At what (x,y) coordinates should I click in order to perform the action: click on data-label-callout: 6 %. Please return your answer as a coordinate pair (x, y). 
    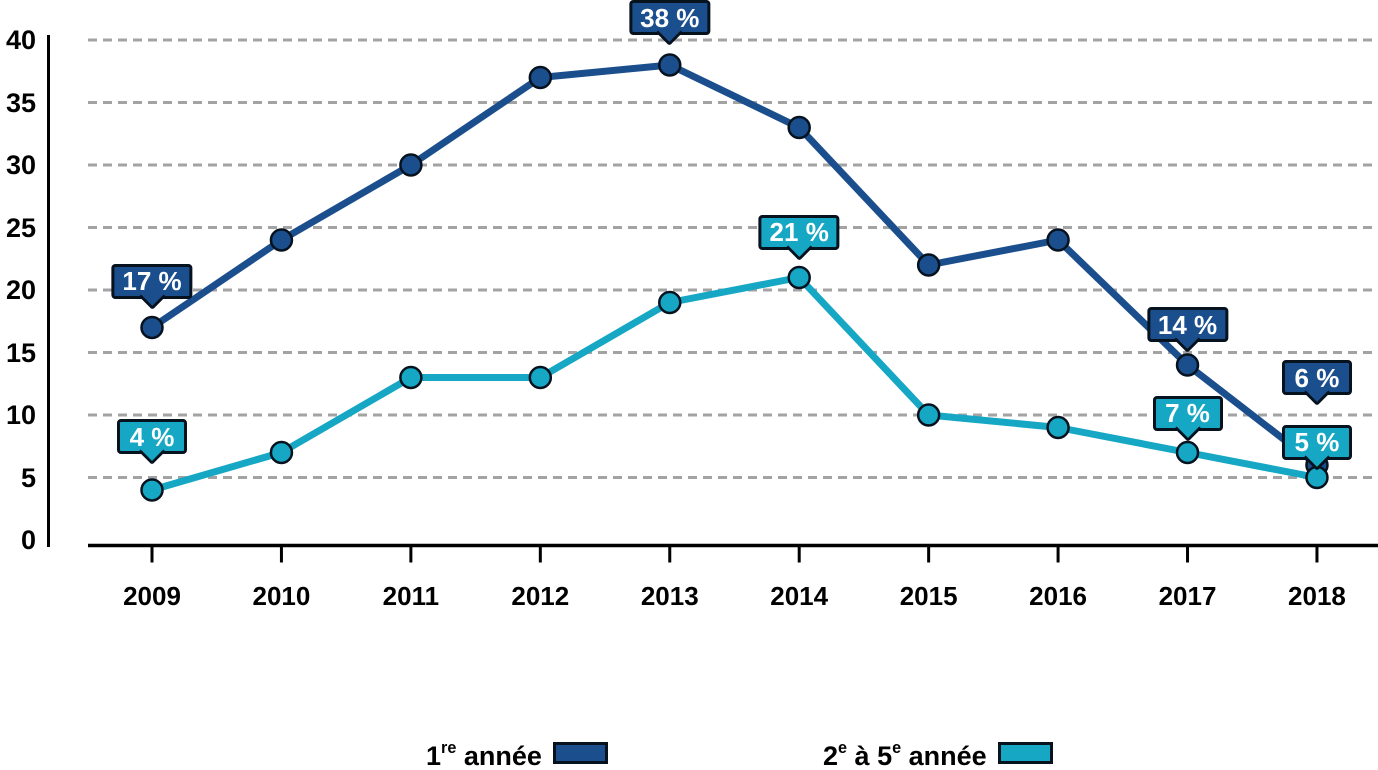
    Looking at the image, I should click on (1316, 377).